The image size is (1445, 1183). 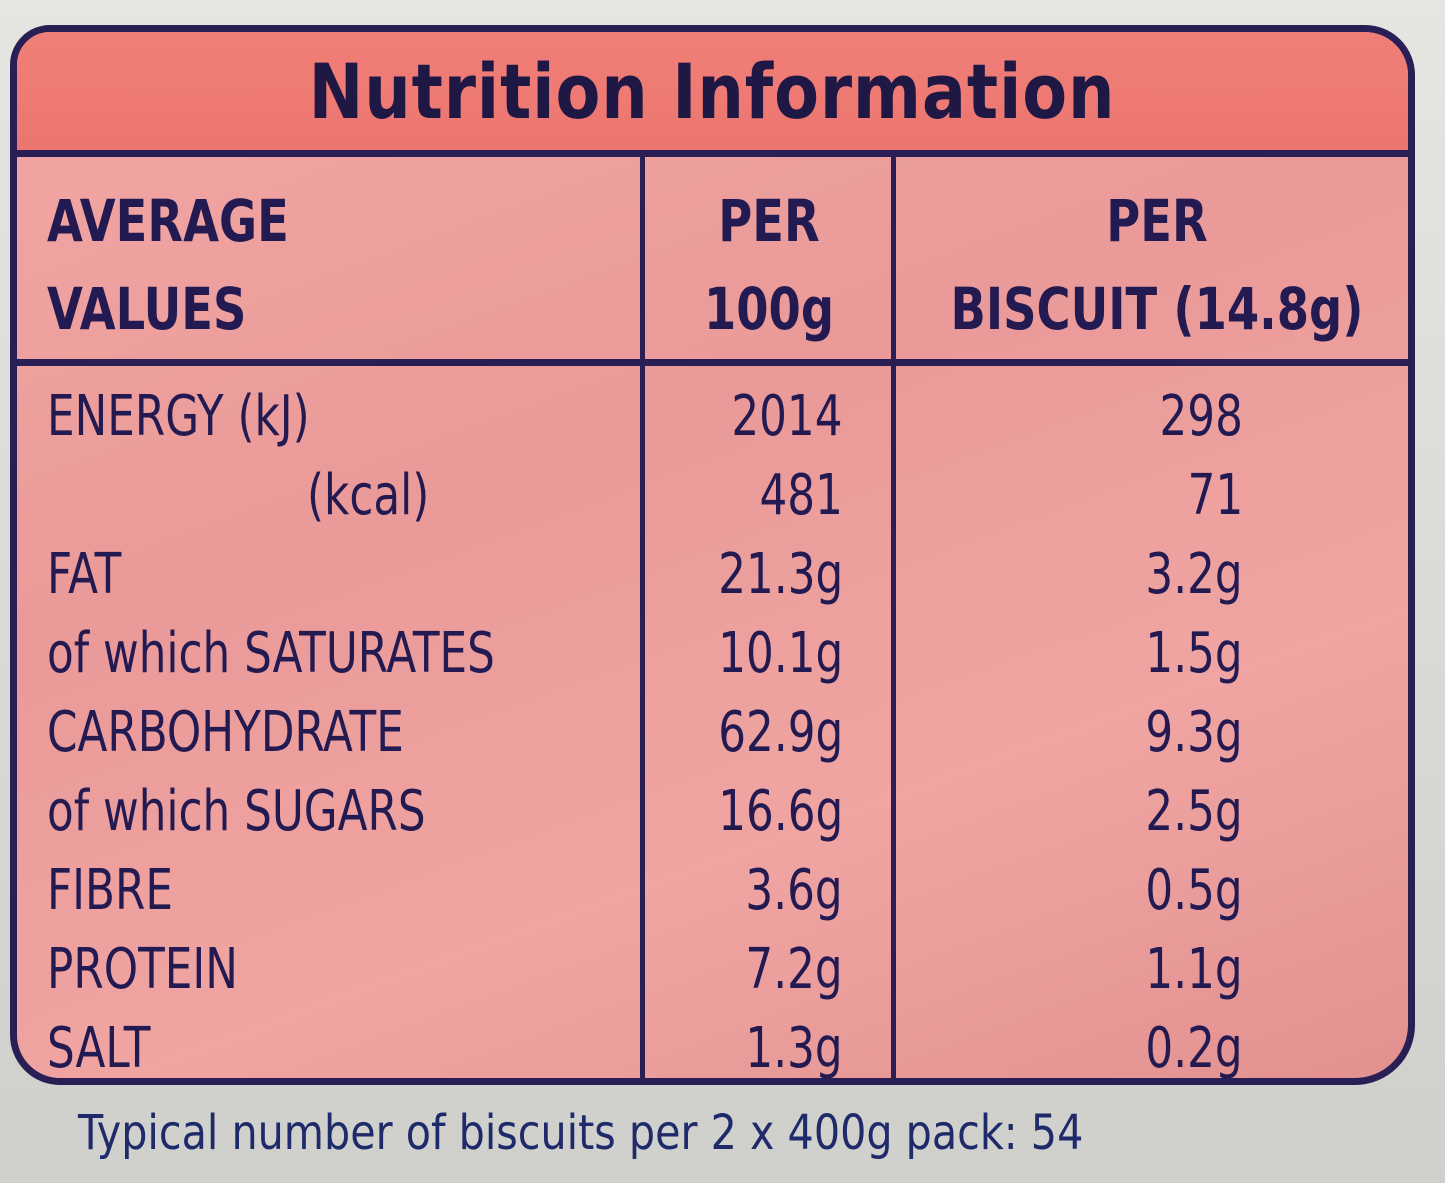 What do you see at coordinates (794, 1048) in the screenshot?
I see `per-100g-value: 1.3g` at bounding box center [794, 1048].